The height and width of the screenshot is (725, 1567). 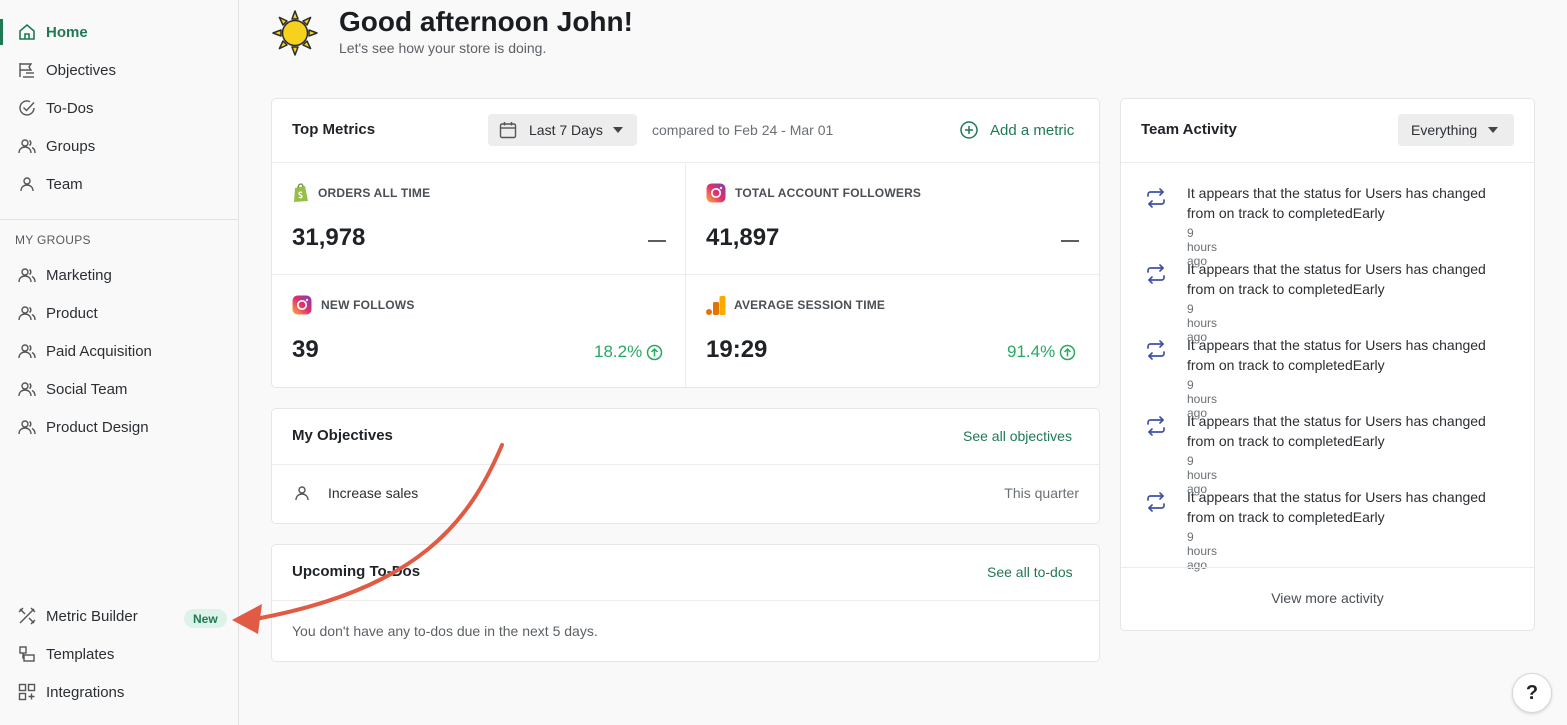 I want to click on objectives-icon, so click(x=27, y=70).